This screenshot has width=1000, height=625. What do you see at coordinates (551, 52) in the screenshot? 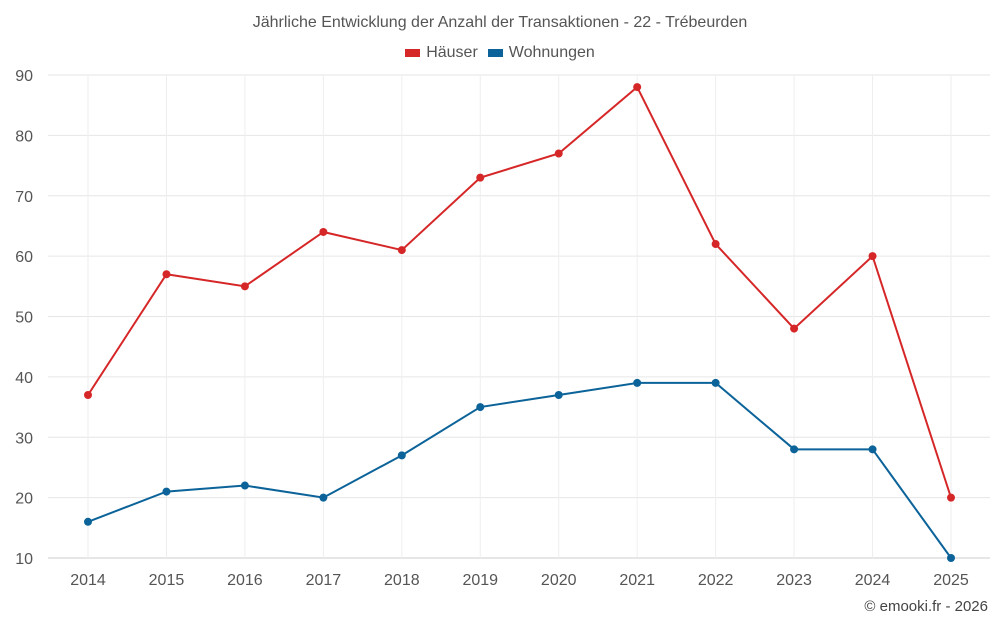
I see `legend-label-wohnungen: Wohnungen` at bounding box center [551, 52].